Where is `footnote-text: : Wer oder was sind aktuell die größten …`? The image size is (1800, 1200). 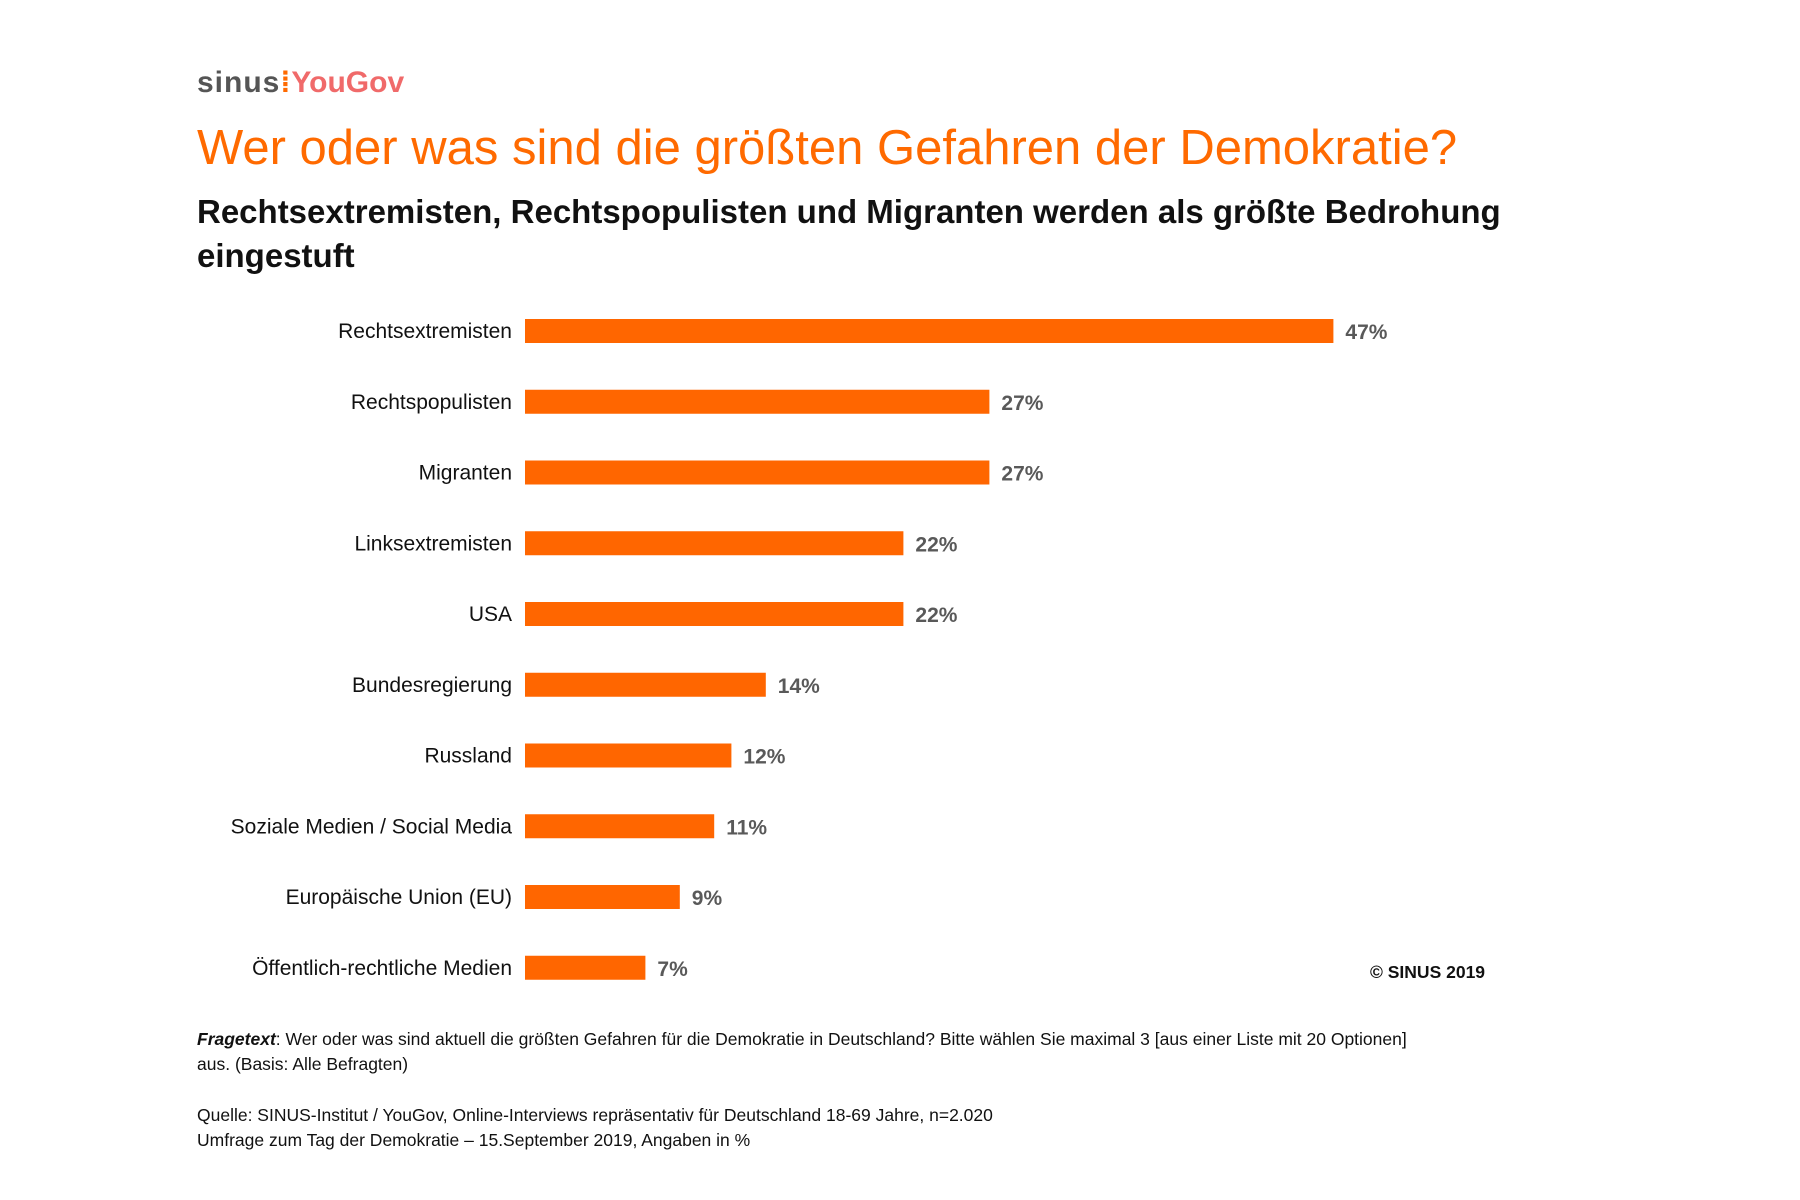 footnote-text: : Wer oder was sind aktuell die größten … is located at coordinates (802, 1051).